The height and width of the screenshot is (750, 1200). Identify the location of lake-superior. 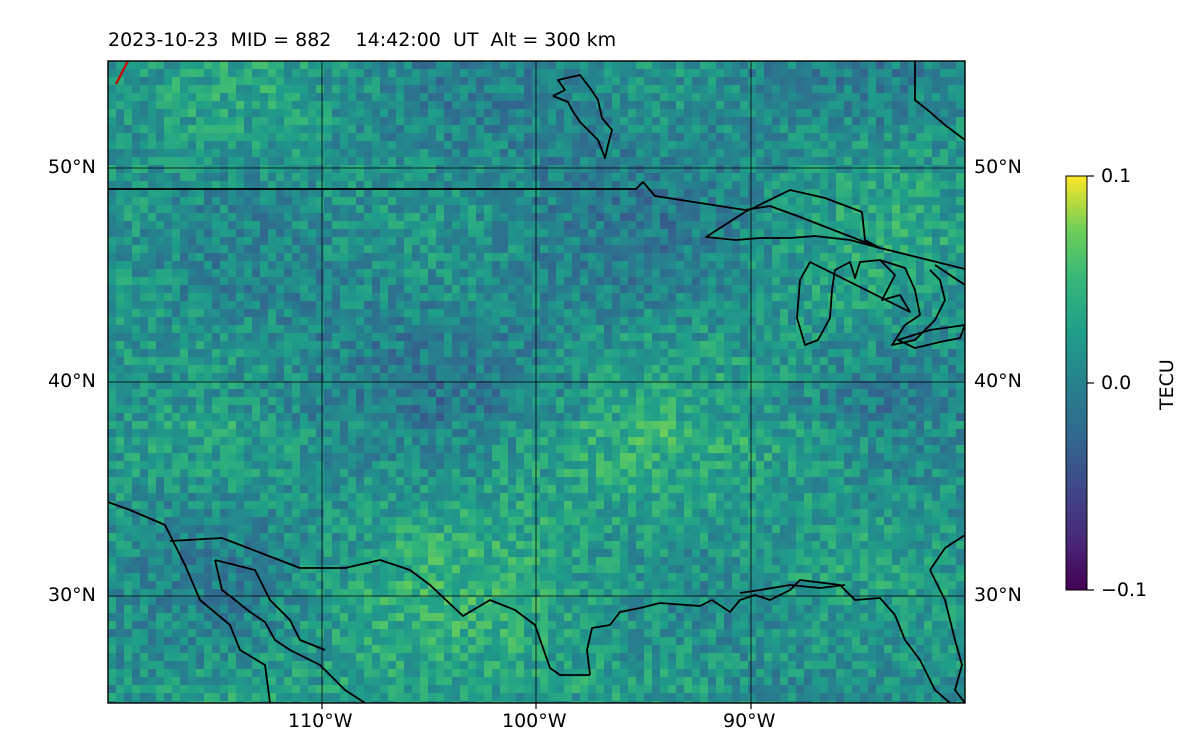
(793, 219).